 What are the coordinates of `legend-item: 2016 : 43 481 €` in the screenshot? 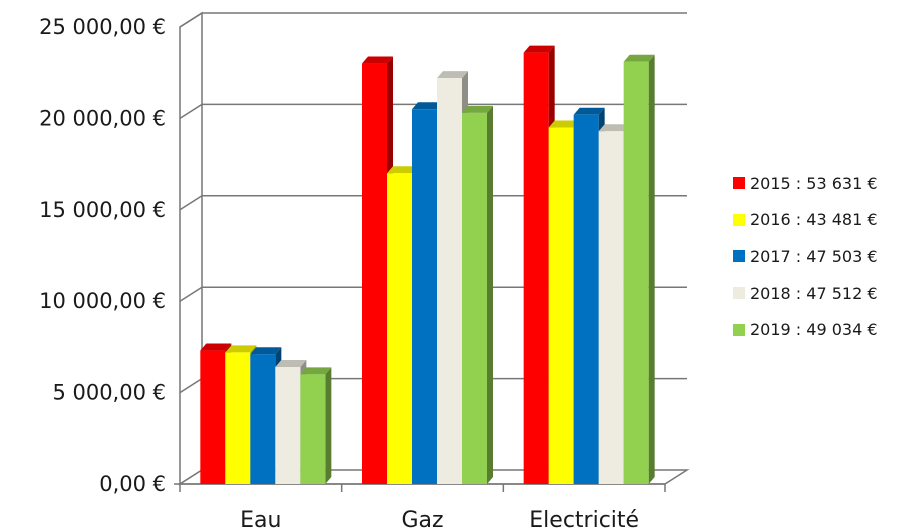 It's located at (819, 220).